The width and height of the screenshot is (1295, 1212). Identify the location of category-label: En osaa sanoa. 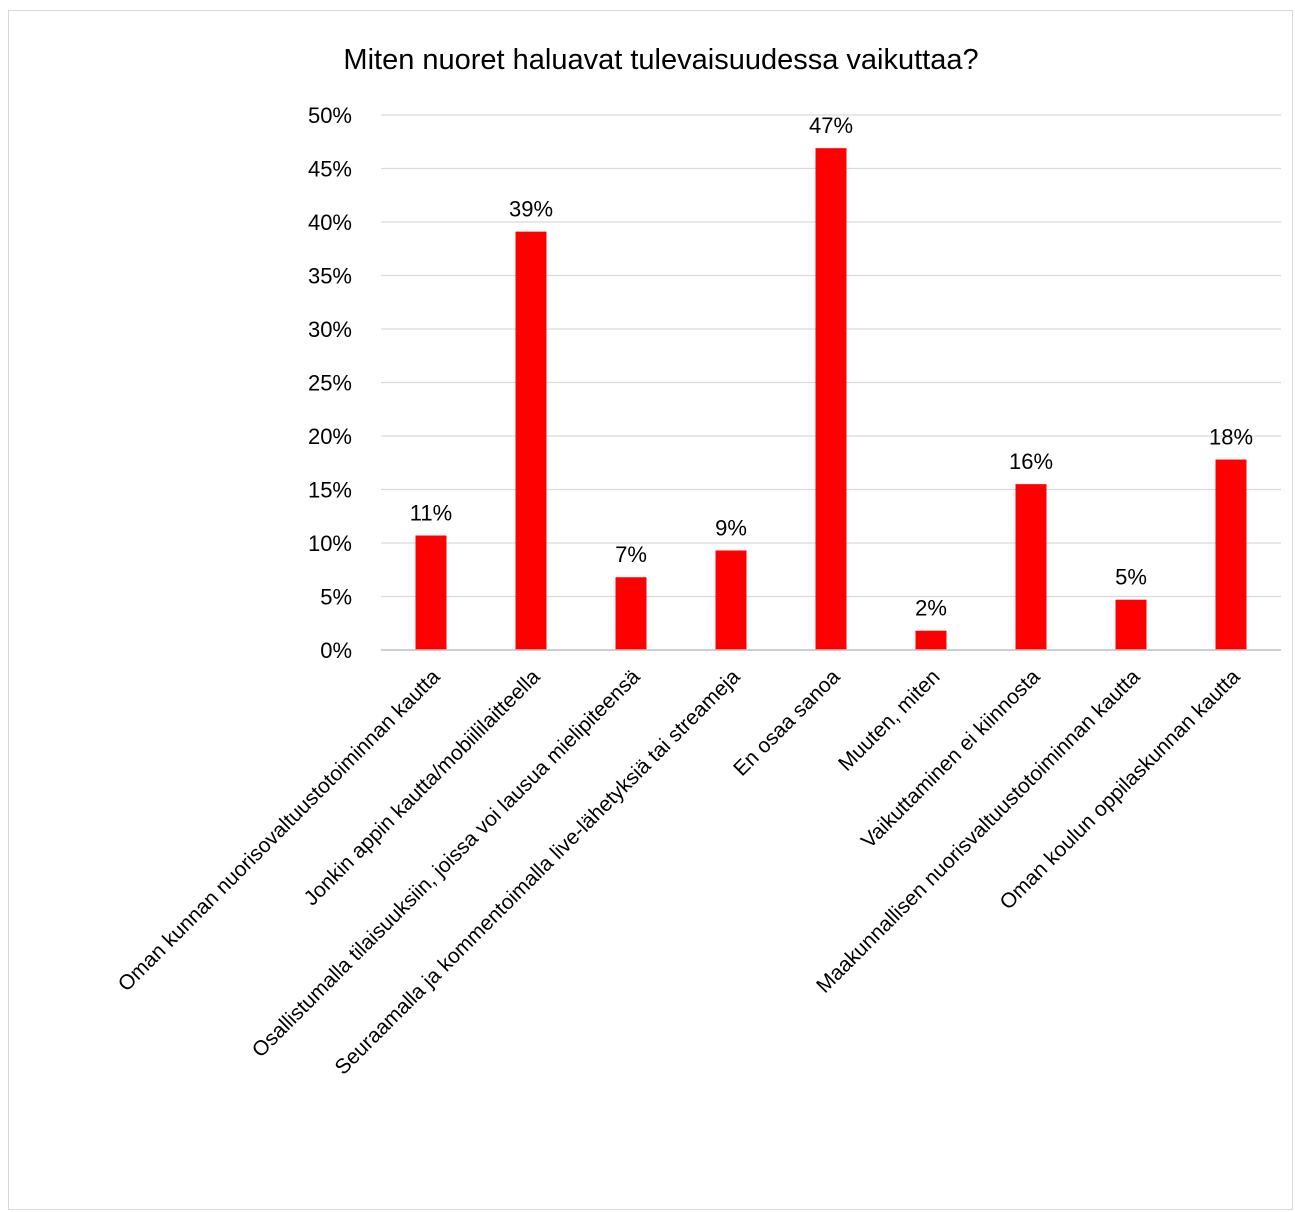
(787, 723).